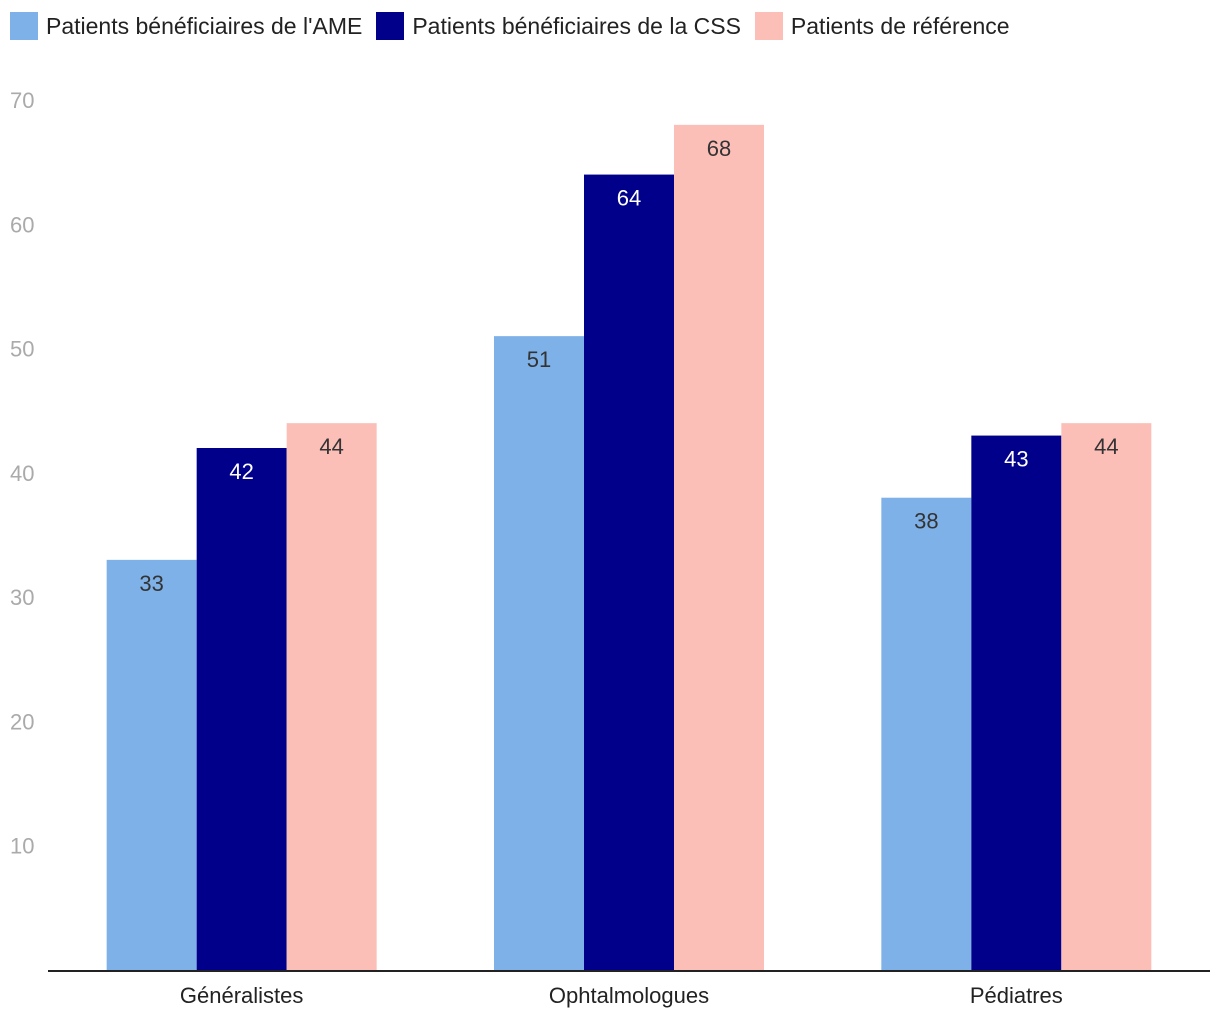 The height and width of the screenshot is (1020, 1220). Describe the element at coordinates (22, 349) in the screenshot. I see `y-tick-label: 50` at that location.